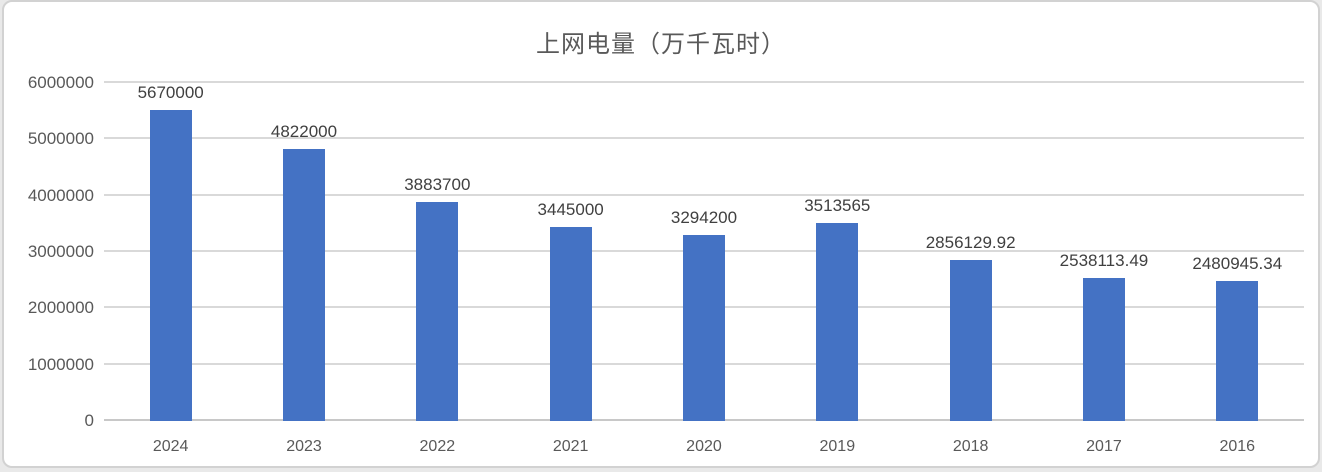 Image resolution: width=1322 pixels, height=472 pixels. I want to click on bar-column: 3513565, so click(837, 252).